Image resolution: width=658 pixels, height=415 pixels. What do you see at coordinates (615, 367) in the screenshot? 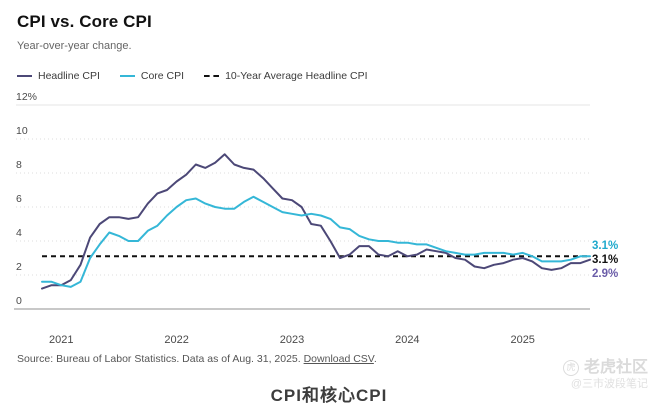
I see `watermark-brand: 老虎社区` at bounding box center [615, 367].